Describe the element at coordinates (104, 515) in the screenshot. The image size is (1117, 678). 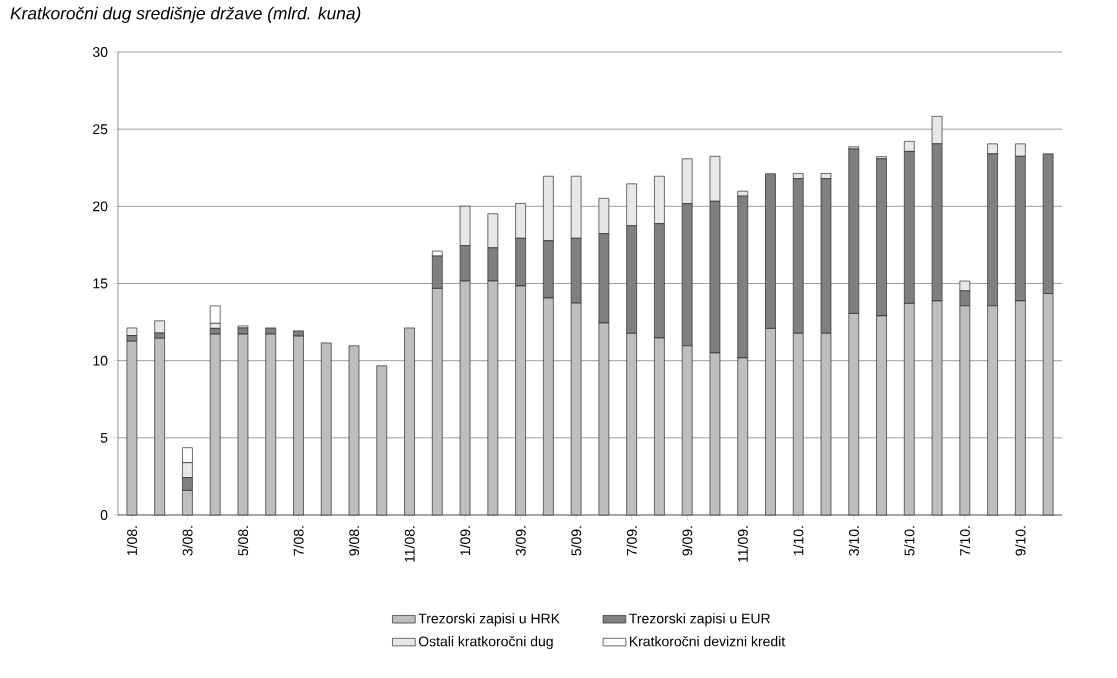
I see `y-tick-label: 0` at that location.